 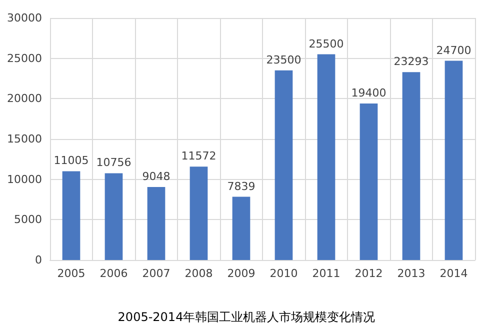 I want to click on data-label: 7839, so click(x=241, y=186).